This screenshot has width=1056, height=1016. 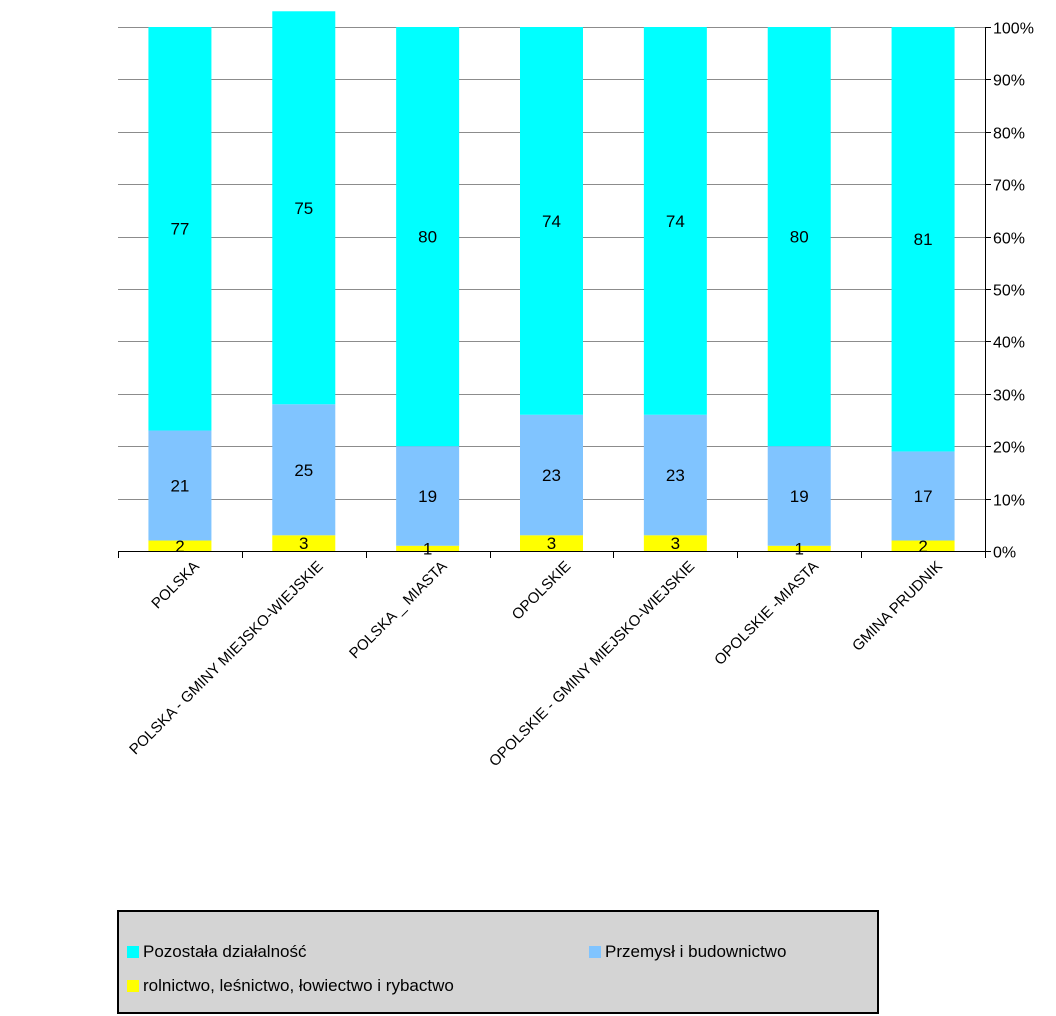 What do you see at coordinates (1009, 396) in the screenshot?
I see `y-tick-label: 30%` at bounding box center [1009, 396].